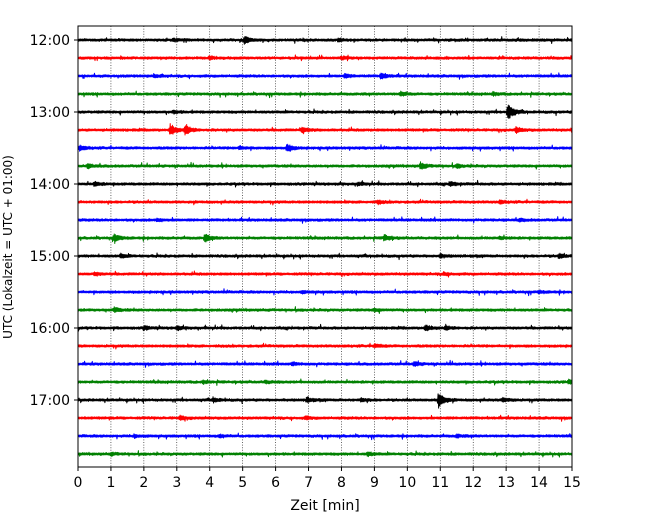  I want to click on x-tick-label: 4, so click(209, 483).